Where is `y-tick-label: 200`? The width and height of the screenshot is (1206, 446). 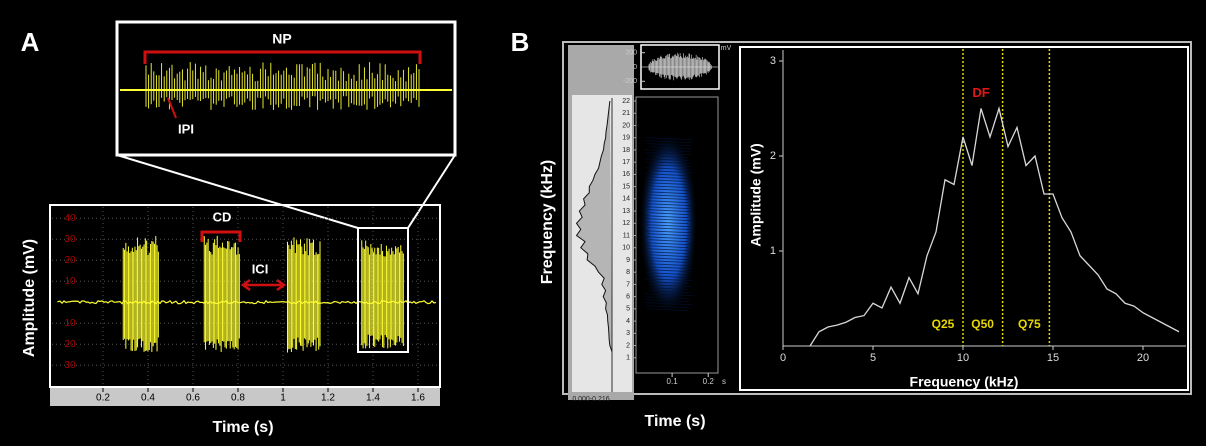
y-tick-label: 200 is located at coordinates (631, 53).